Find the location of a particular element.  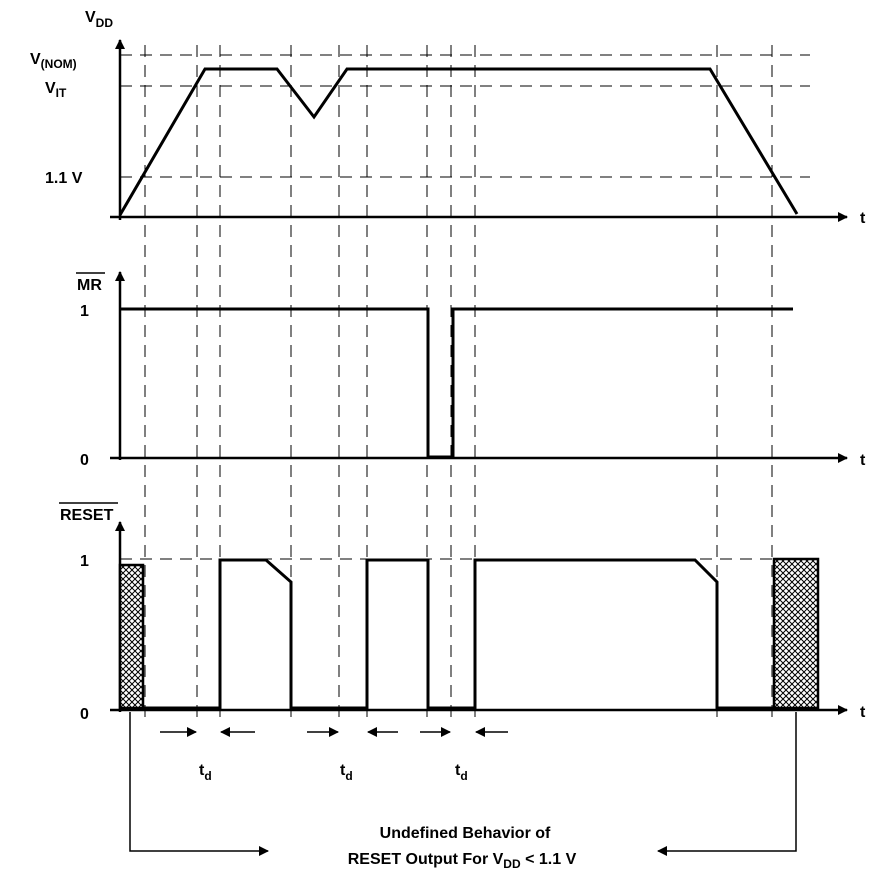

note-right-pointer is located at coordinates (727, 784).